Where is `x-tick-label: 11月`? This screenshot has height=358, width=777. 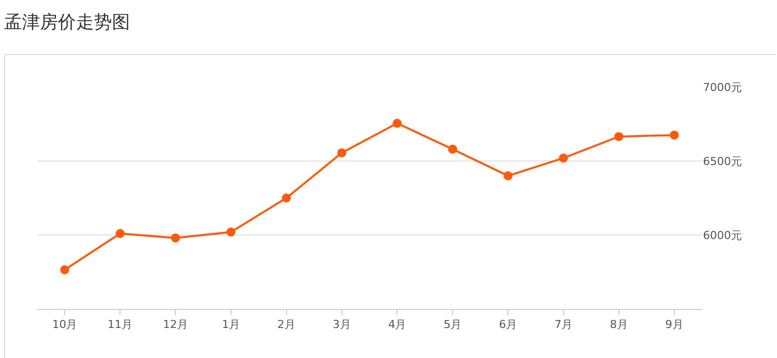
x-tick-label: 11月 is located at coordinates (120, 325).